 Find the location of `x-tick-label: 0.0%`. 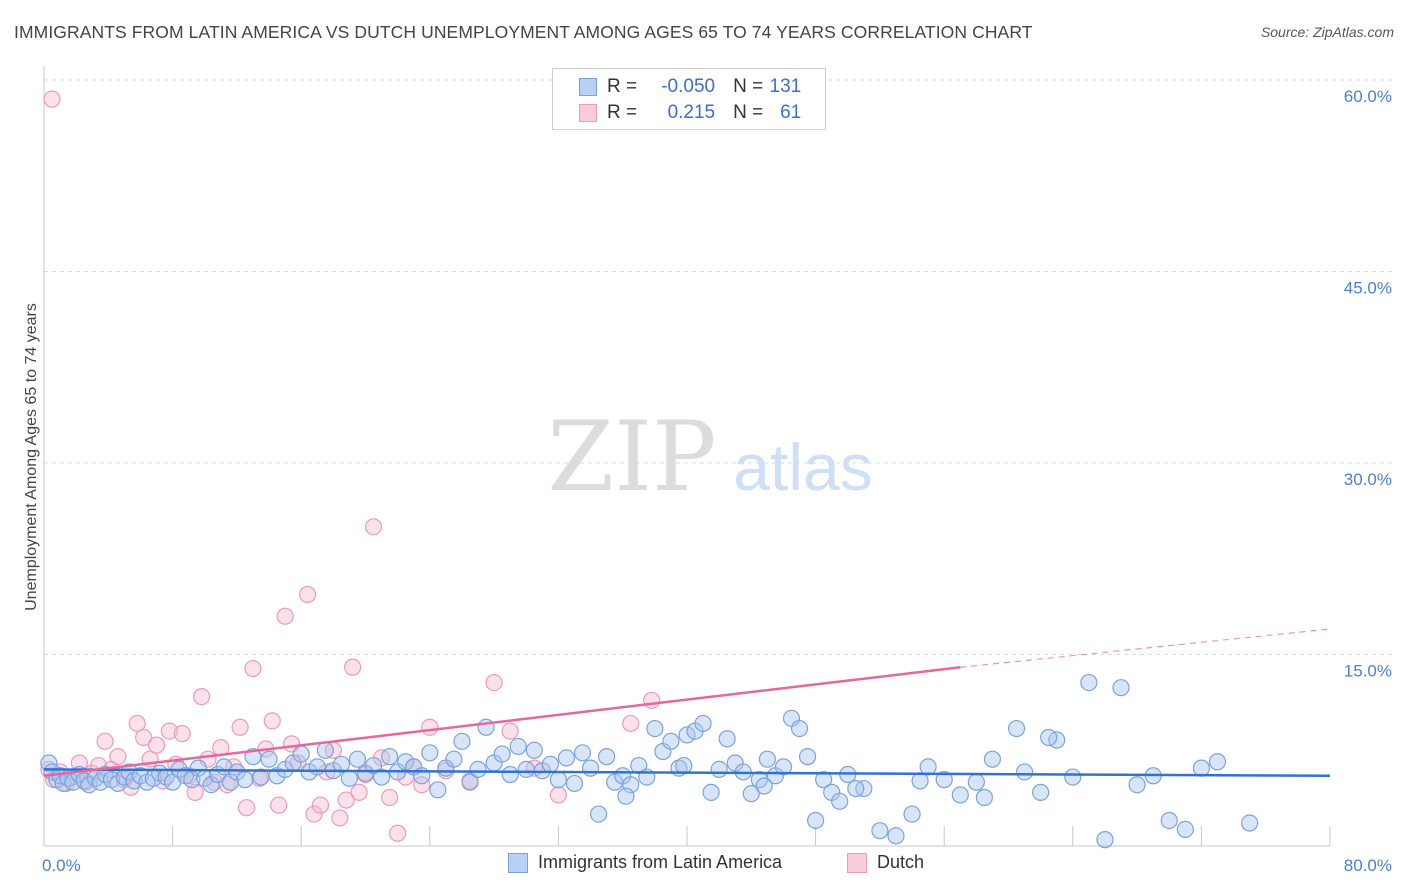

x-tick-label: 0.0% is located at coordinates (61, 865).